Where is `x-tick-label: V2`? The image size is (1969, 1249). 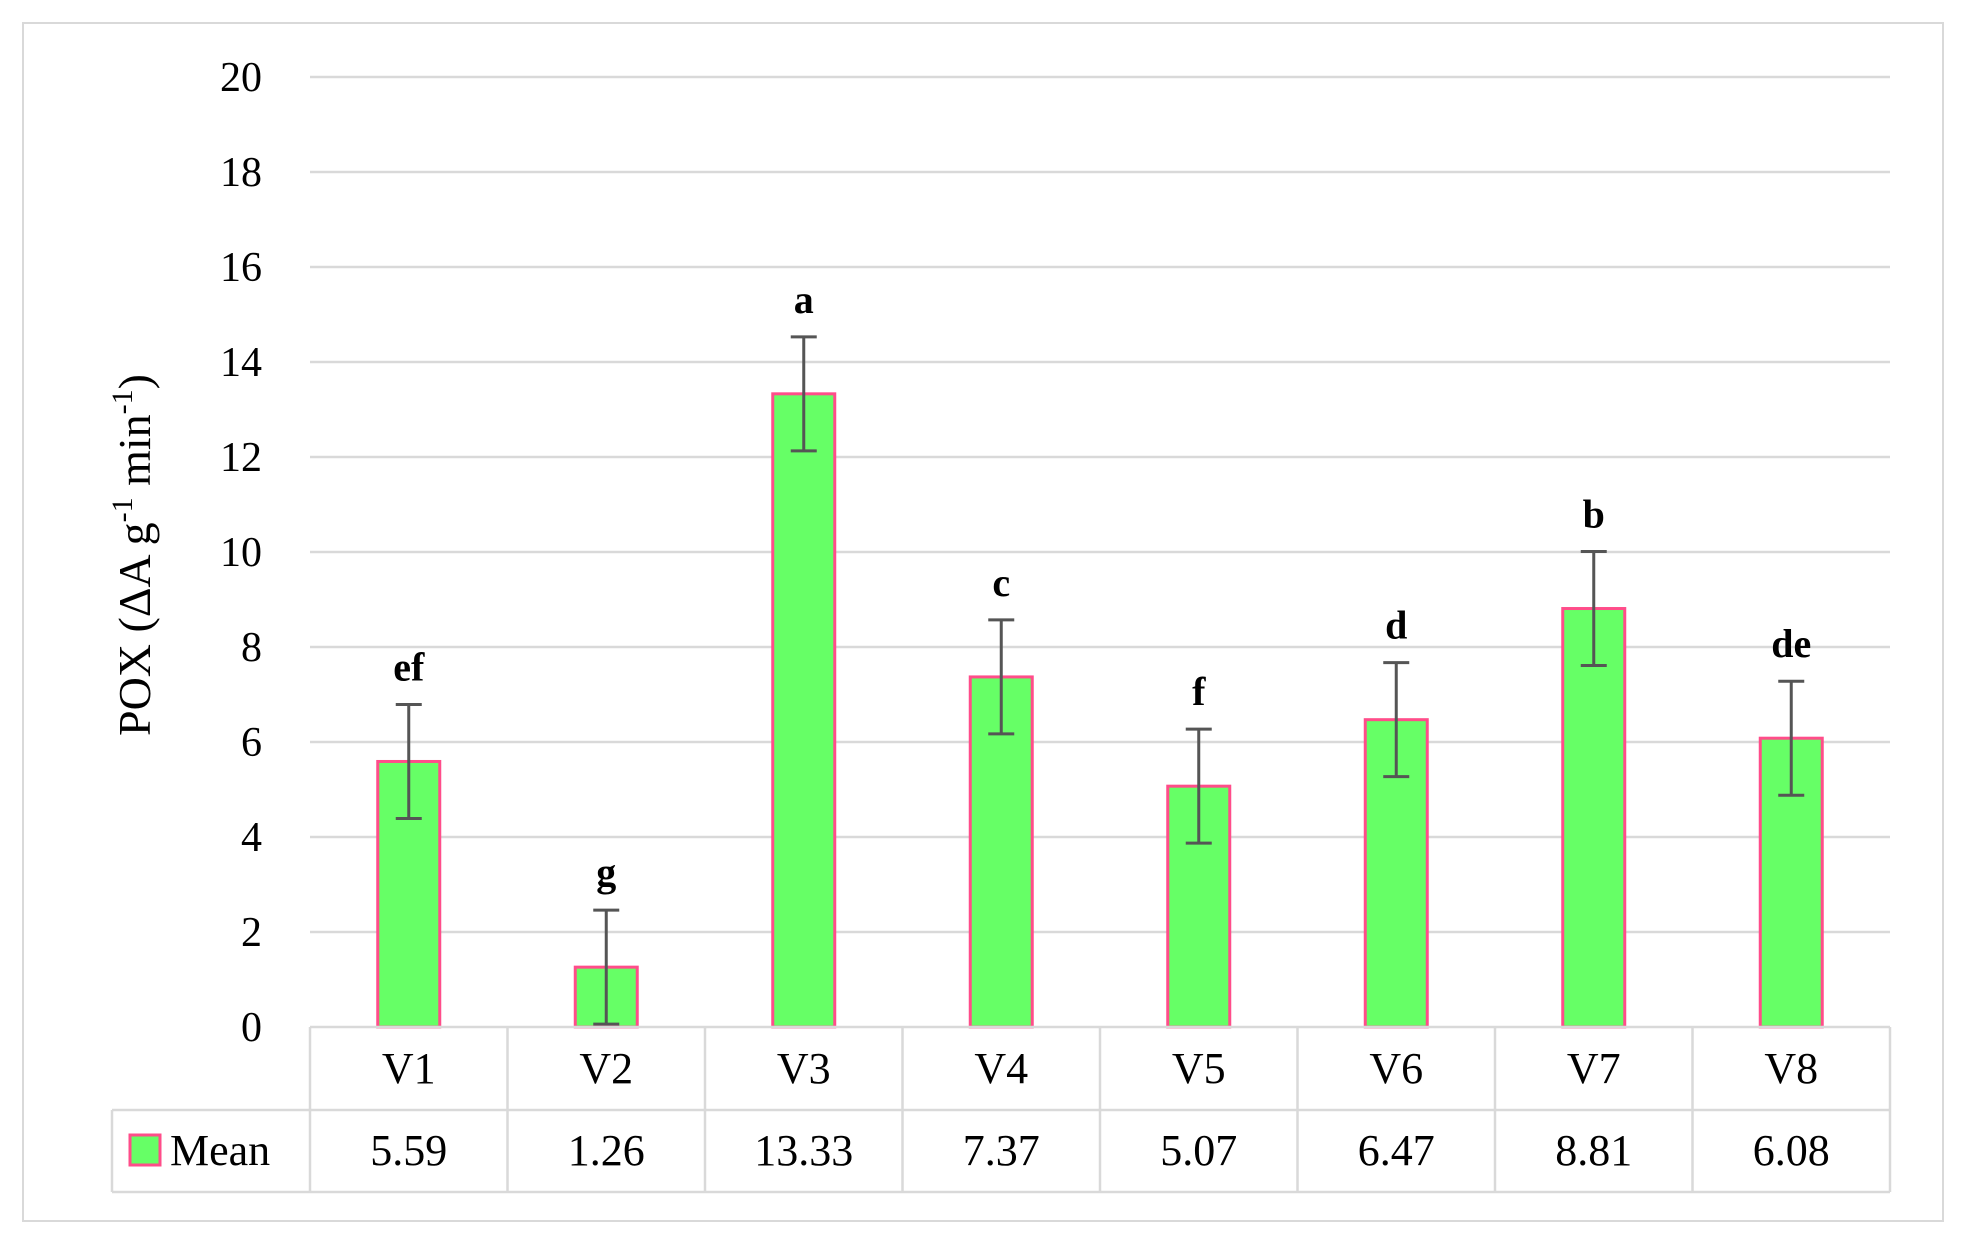
x-tick-label: V2 is located at coordinates (606, 1068).